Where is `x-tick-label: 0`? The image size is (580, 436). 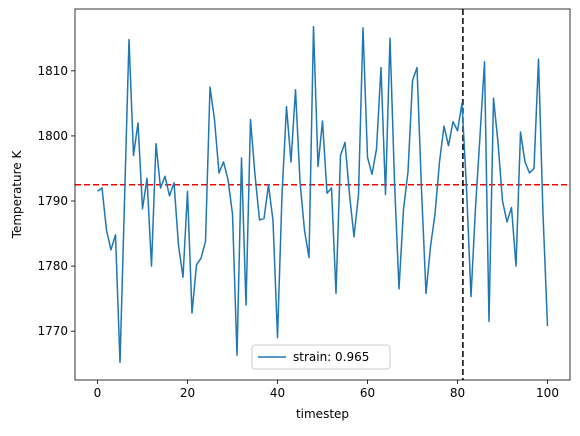
x-tick-label: 0 is located at coordinates (98, 393).